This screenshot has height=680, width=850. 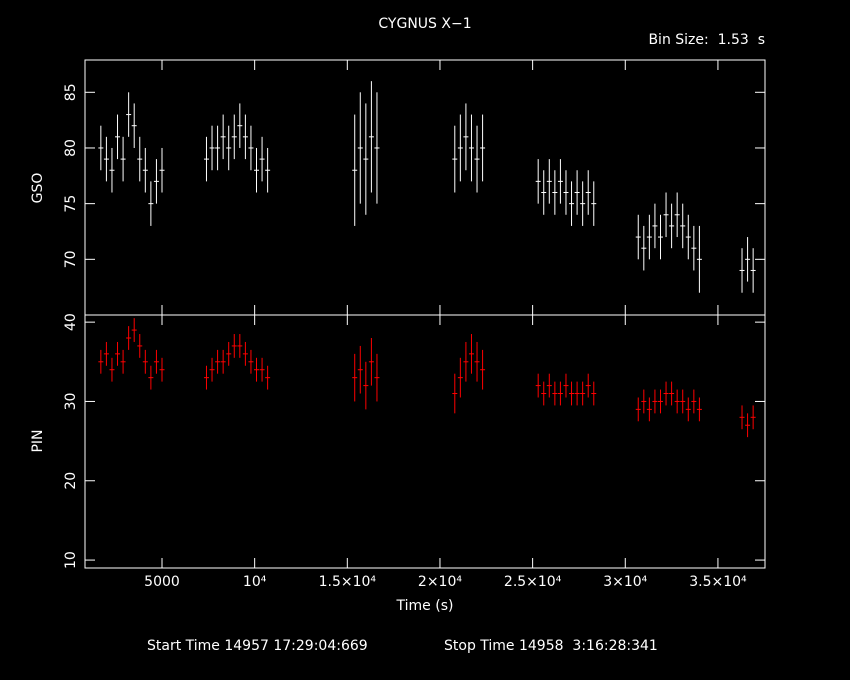 I want to click on y-tick-label: 85, so click(x=71, y=92).